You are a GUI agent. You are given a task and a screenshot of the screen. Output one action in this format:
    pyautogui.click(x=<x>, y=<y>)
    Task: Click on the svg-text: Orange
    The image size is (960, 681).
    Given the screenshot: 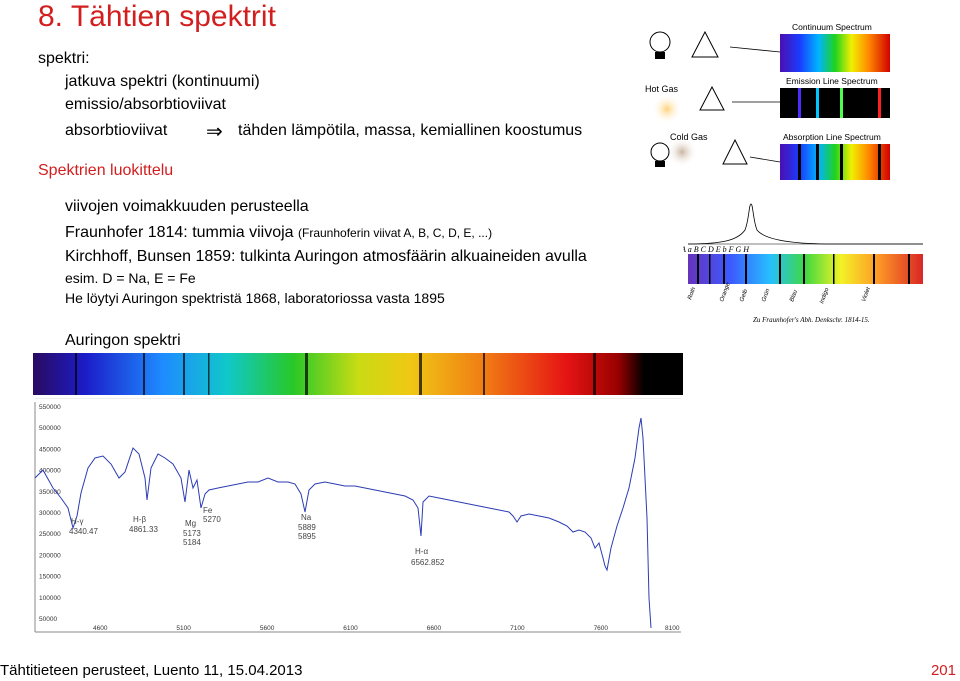 What is the action you would take?
    pyautogui.click(x=725, y=291)
    